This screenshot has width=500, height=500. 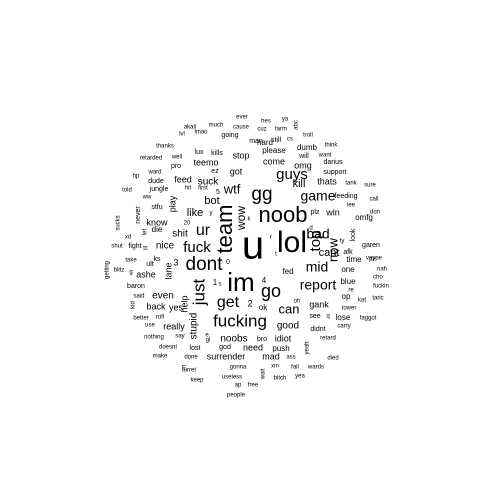 I want to click on word-please: please, so click(x=274, y=150).